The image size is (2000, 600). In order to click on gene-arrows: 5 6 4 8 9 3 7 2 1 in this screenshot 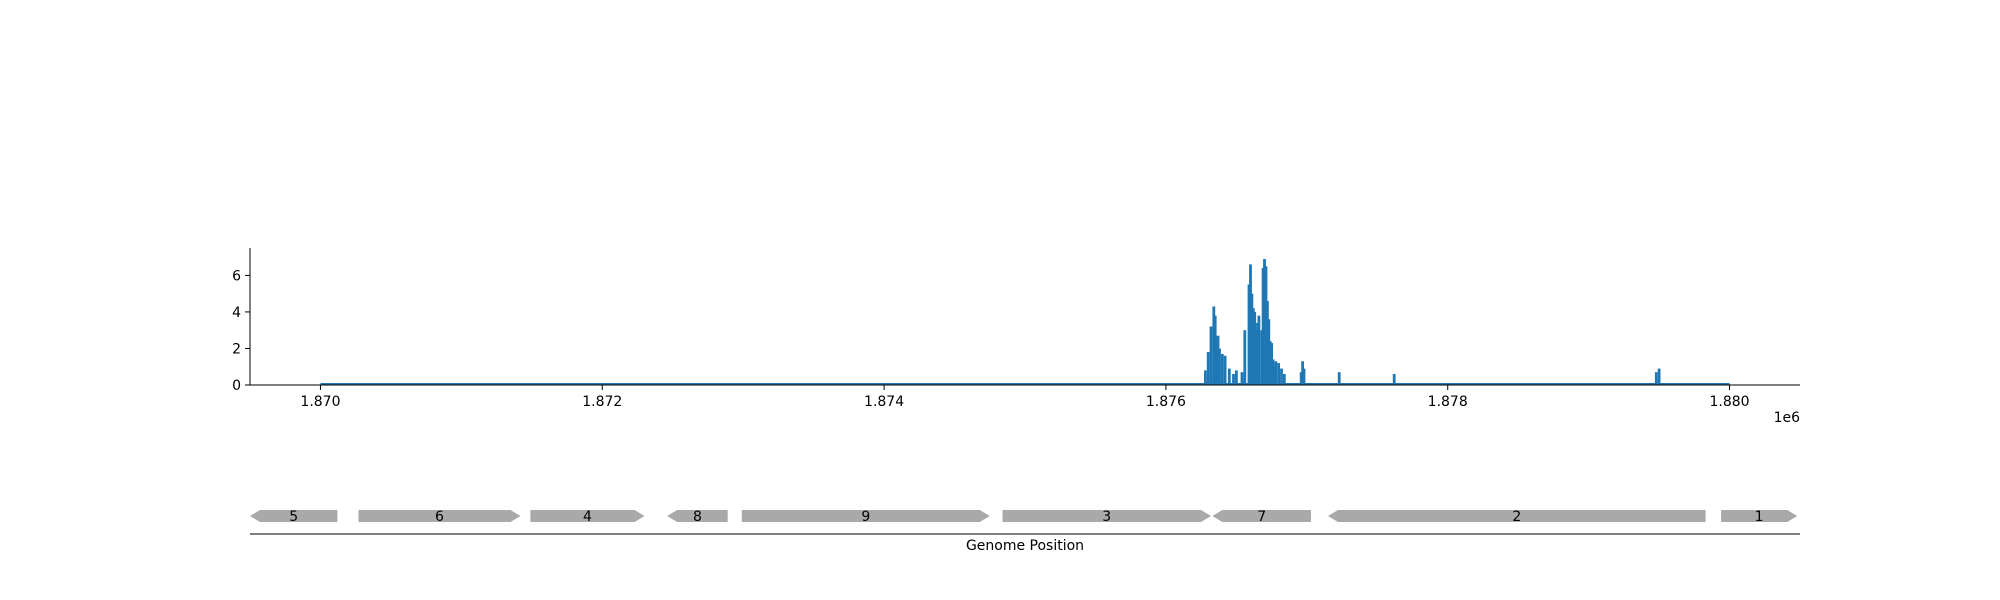, I will do `click(1024, 517)`.